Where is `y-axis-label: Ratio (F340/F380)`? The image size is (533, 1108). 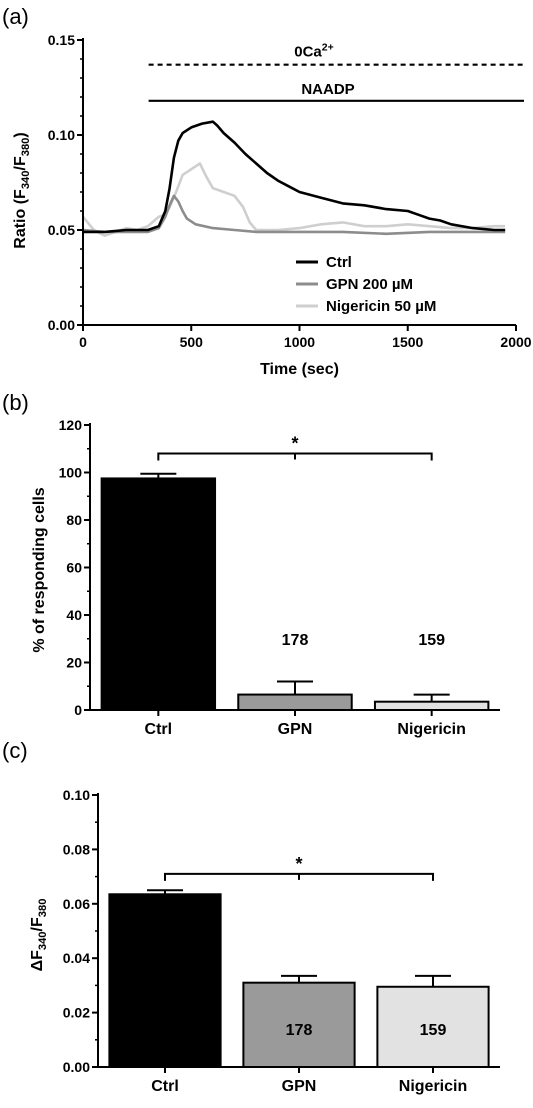
y-axis-label: Ratio (F340/F380) is located at coordinates (22, 190).